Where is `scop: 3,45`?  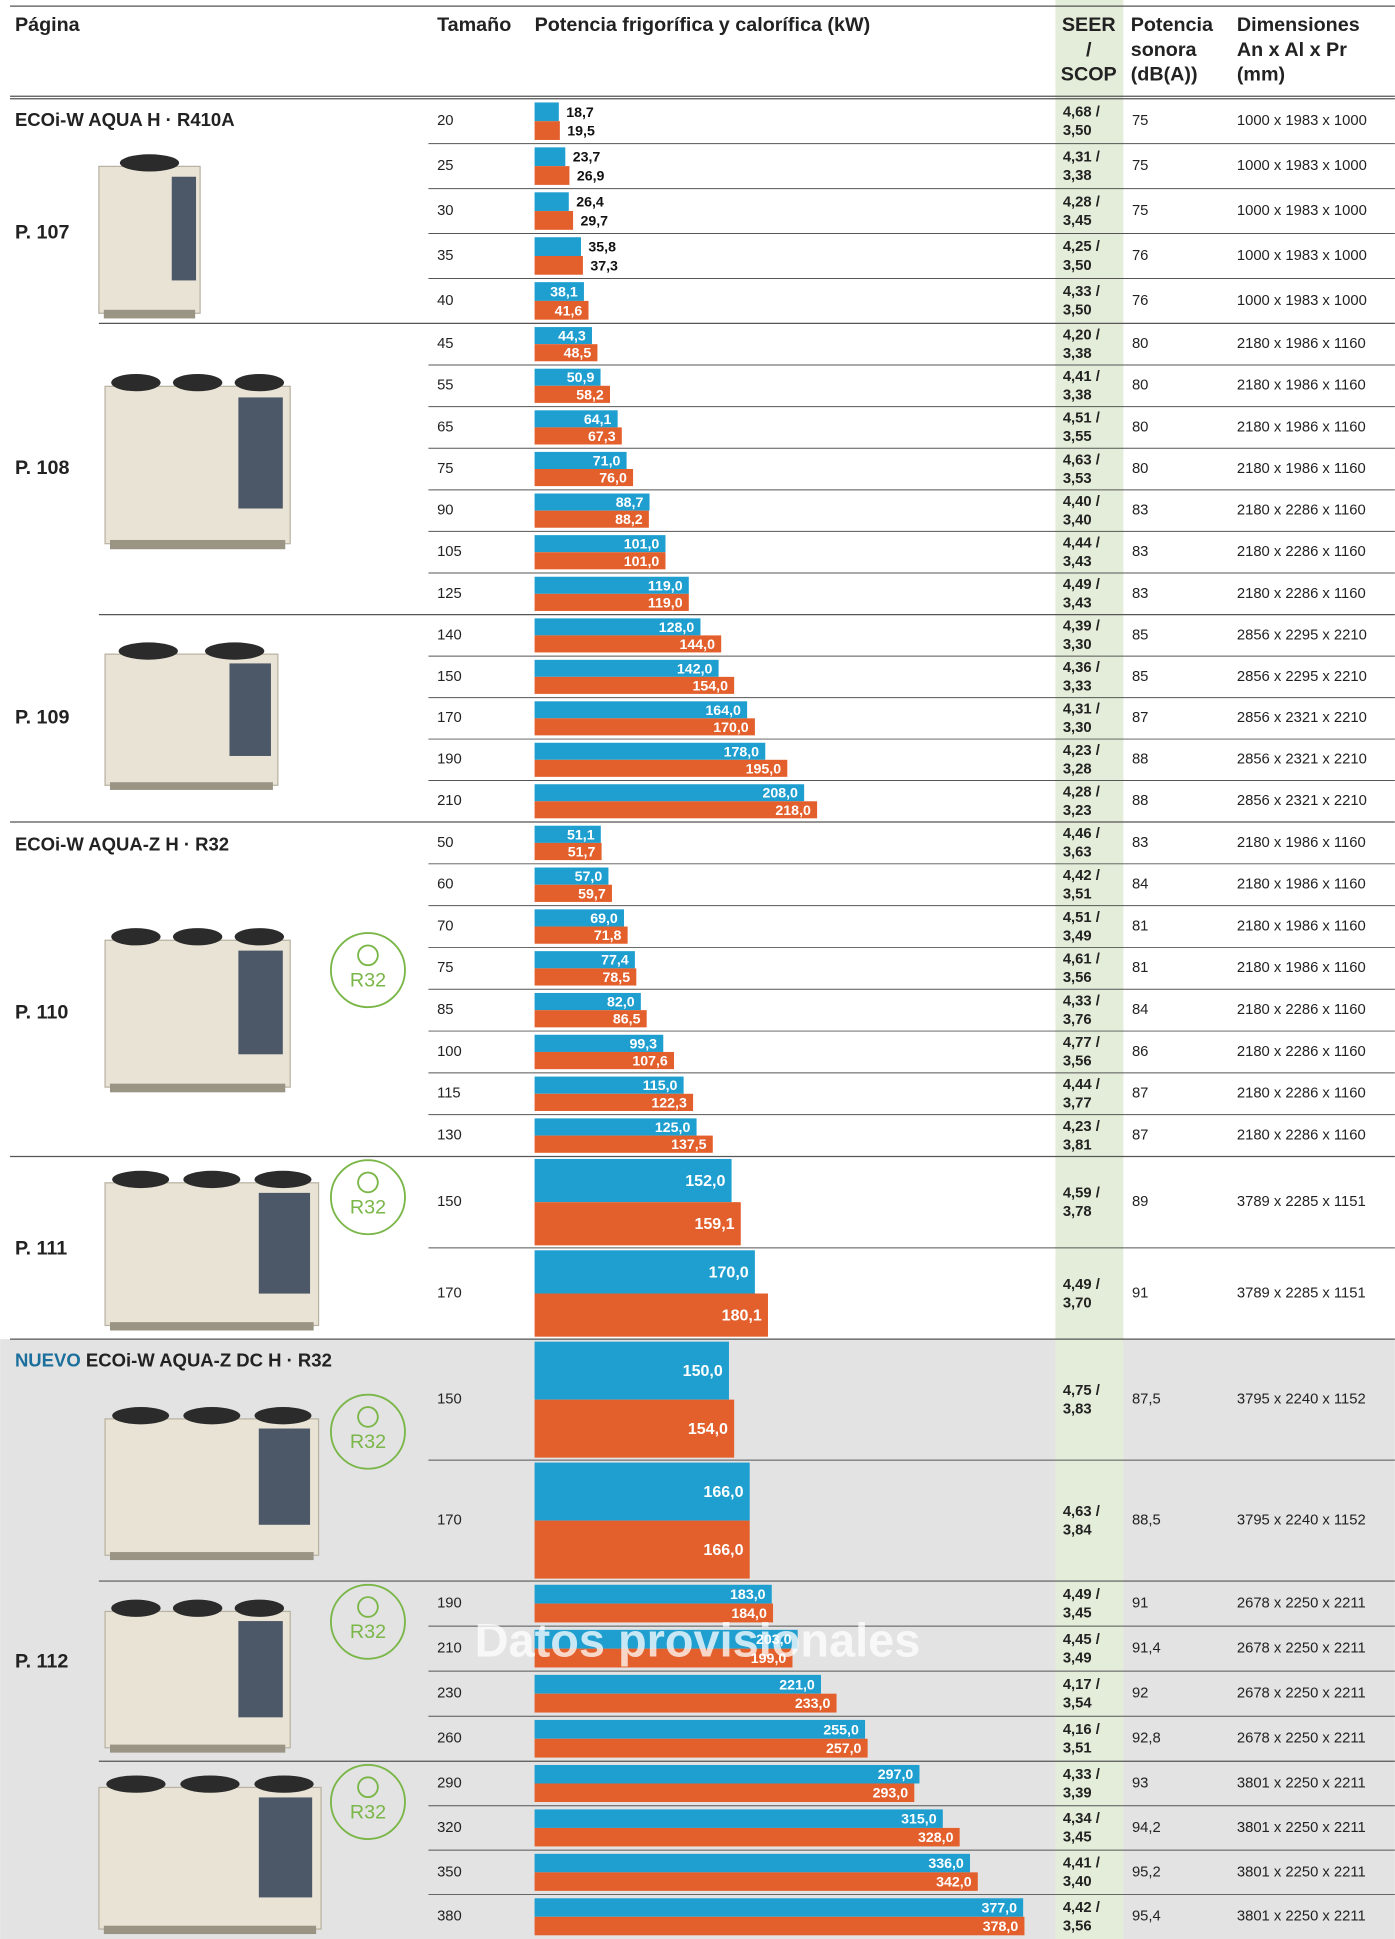 scop: 3,45 is located at coordinates (1077, 1838).